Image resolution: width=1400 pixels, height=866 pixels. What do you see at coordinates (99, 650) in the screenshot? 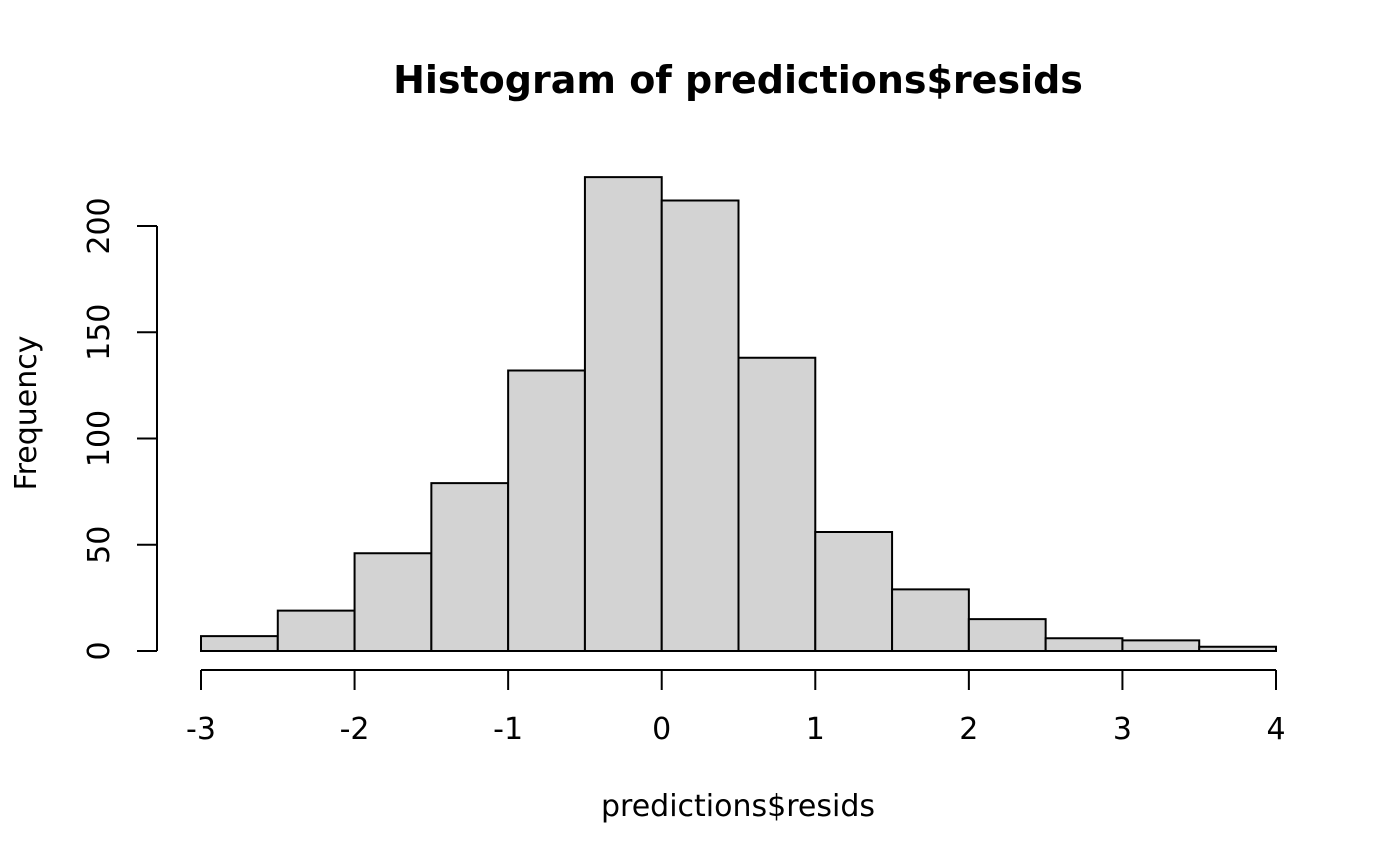
I see `y-tick-label-0: 0` at bounding box center [99, 650].